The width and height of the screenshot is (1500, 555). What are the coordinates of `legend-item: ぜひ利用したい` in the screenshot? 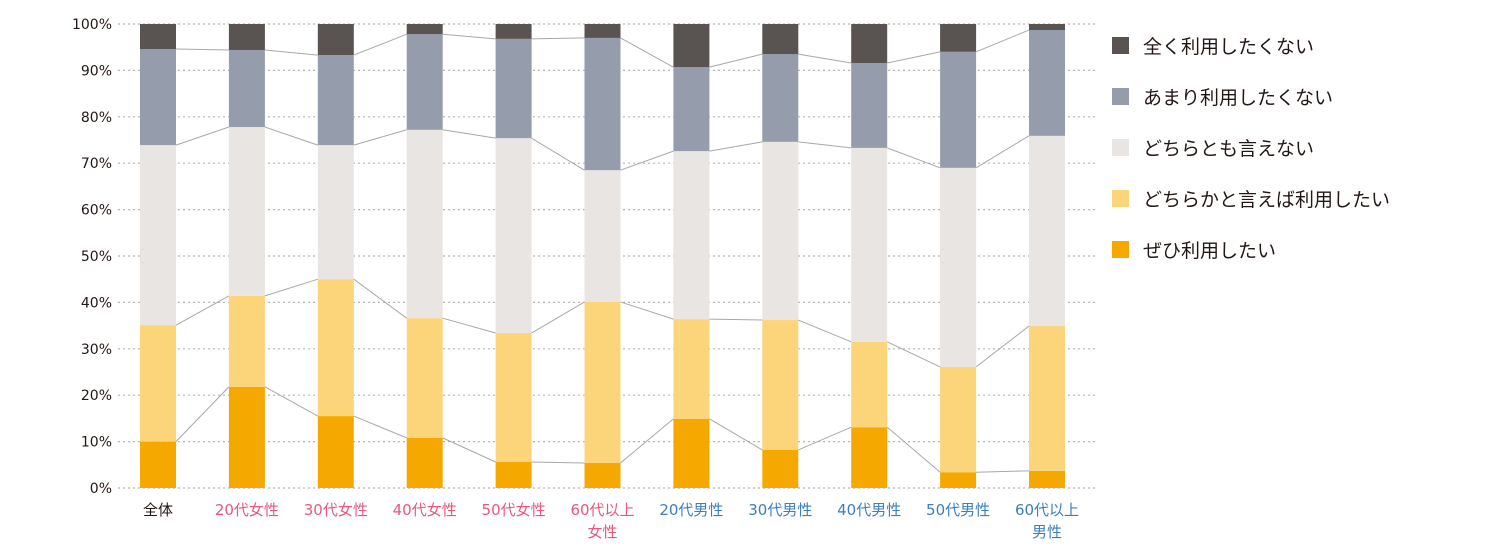 It's located at (1251, 249).